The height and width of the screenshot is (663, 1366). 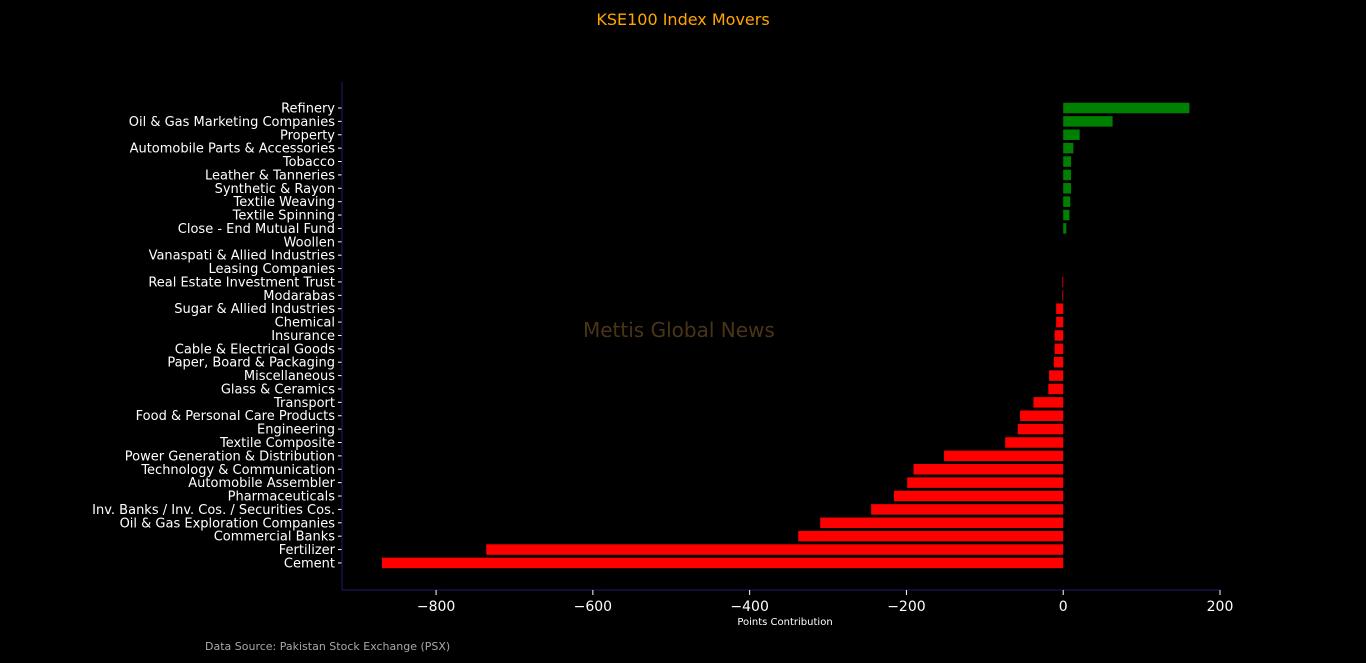 What do you see at coordinates (232, 122) in the screenshot?
I see `y-tick-label-oil-gas-marketing-companies: Oil & Gas Marketing Companies` at bounding box center [232, 122].